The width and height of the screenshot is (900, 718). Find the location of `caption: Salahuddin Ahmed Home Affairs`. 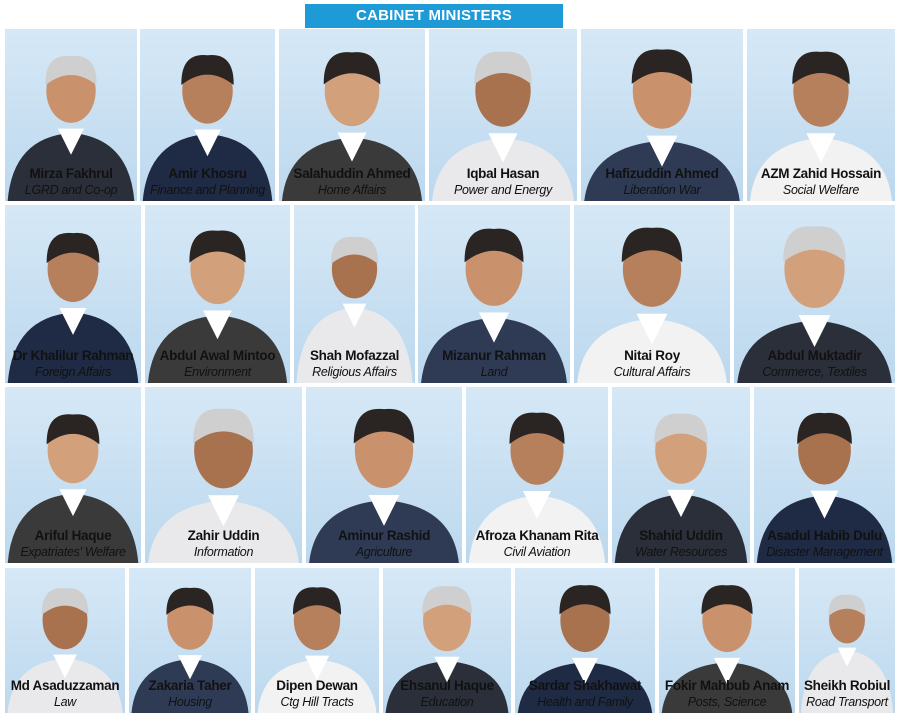

caption: Salahuddin Ahmed Home Affairs is located at coordinates (352, 182).